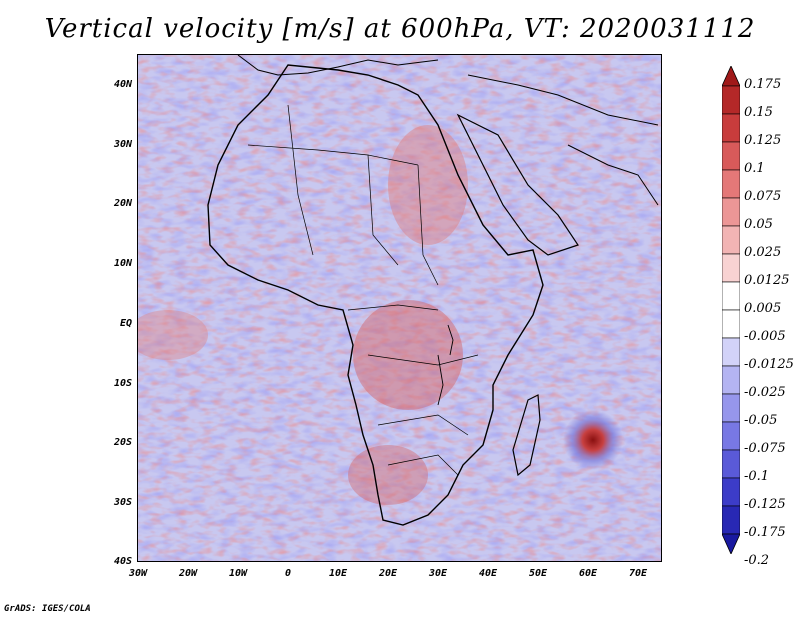  Describe the element at coordinates (769, 364) in the screenshot. I see `colorbar-label: -0.0125` at that location.